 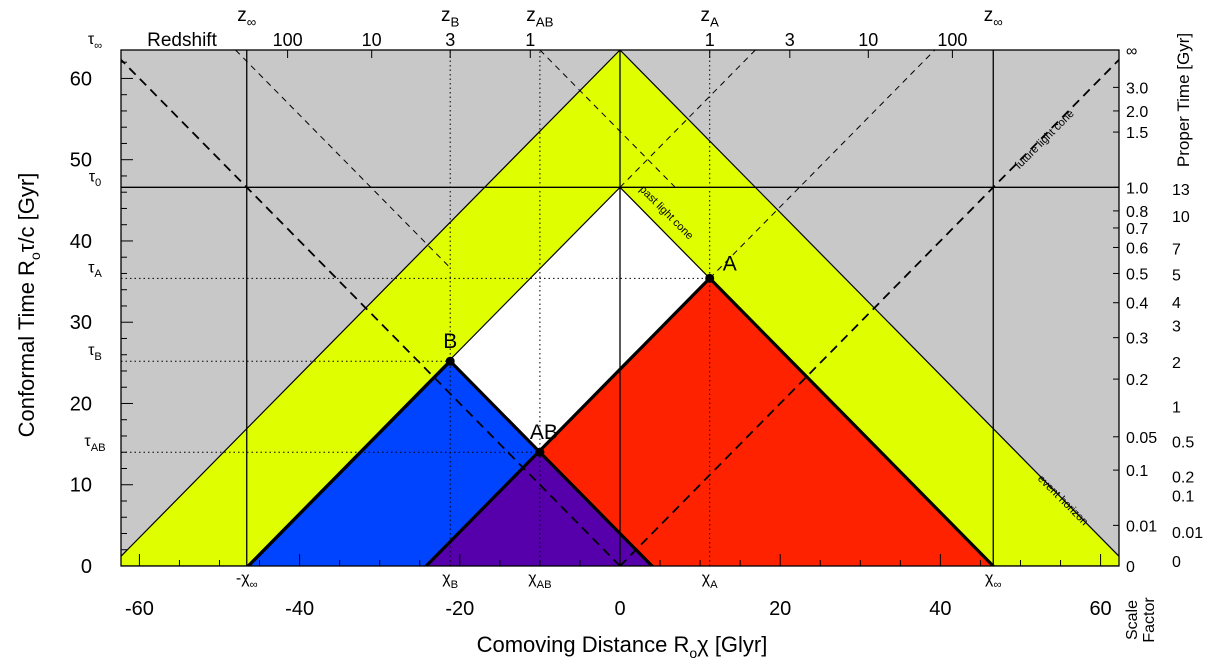 I want to click on scale-factor-tick-label: 0.01, so click(x=1141, y=526).